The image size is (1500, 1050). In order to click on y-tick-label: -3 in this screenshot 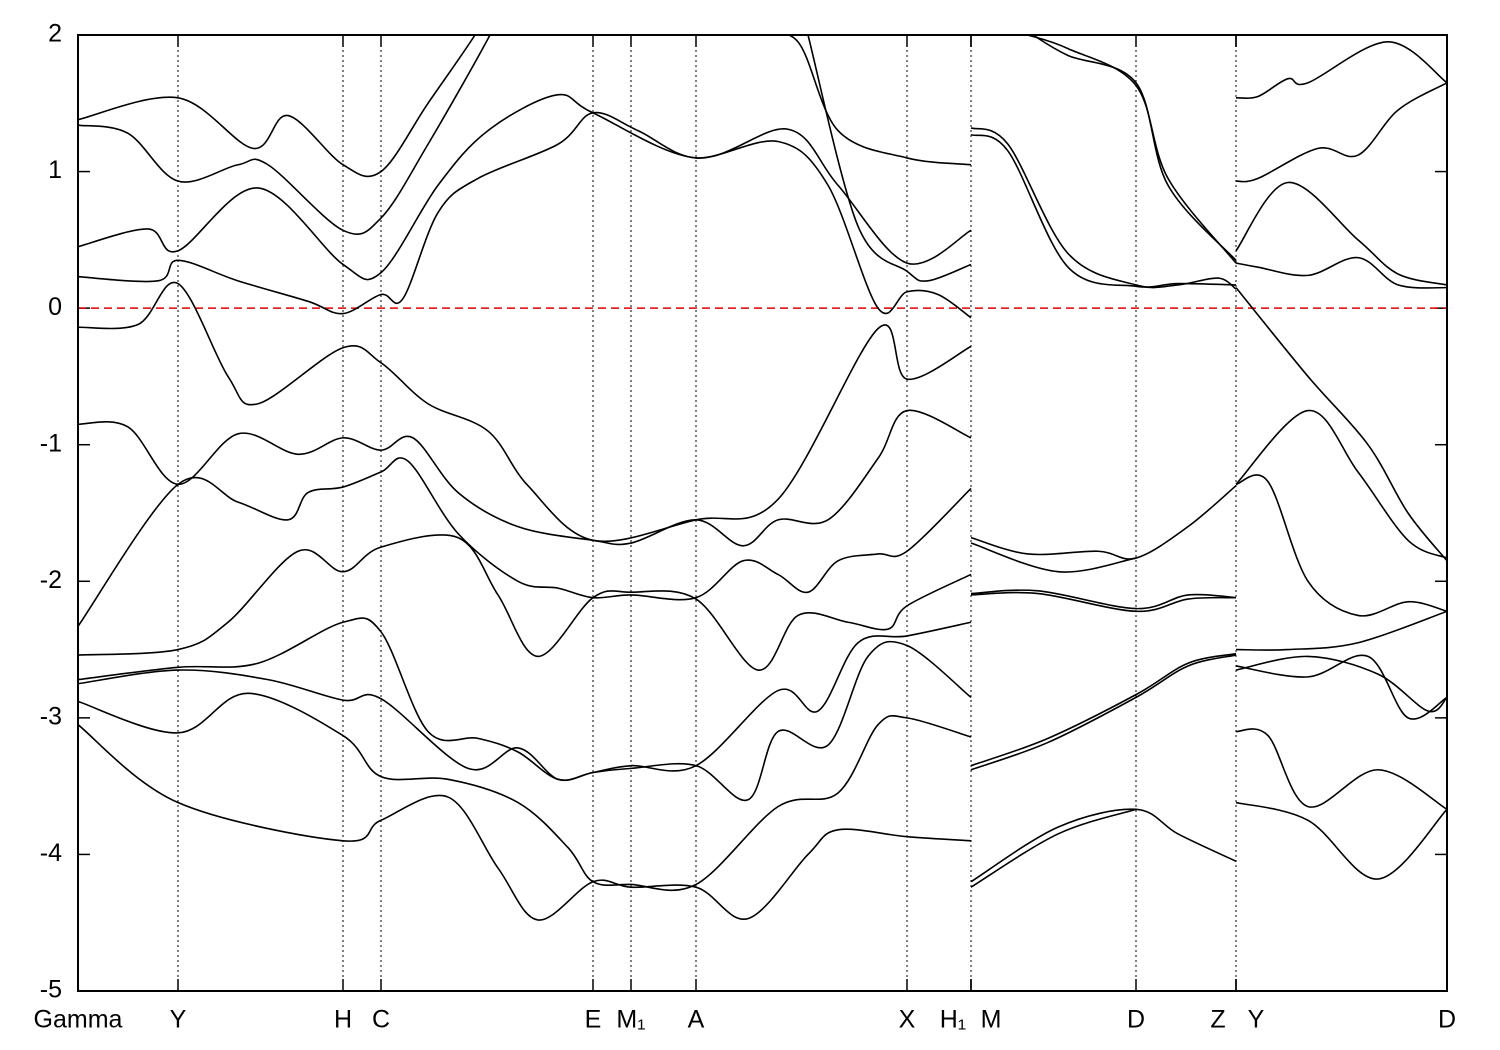, I will do `click(51, 716)`.